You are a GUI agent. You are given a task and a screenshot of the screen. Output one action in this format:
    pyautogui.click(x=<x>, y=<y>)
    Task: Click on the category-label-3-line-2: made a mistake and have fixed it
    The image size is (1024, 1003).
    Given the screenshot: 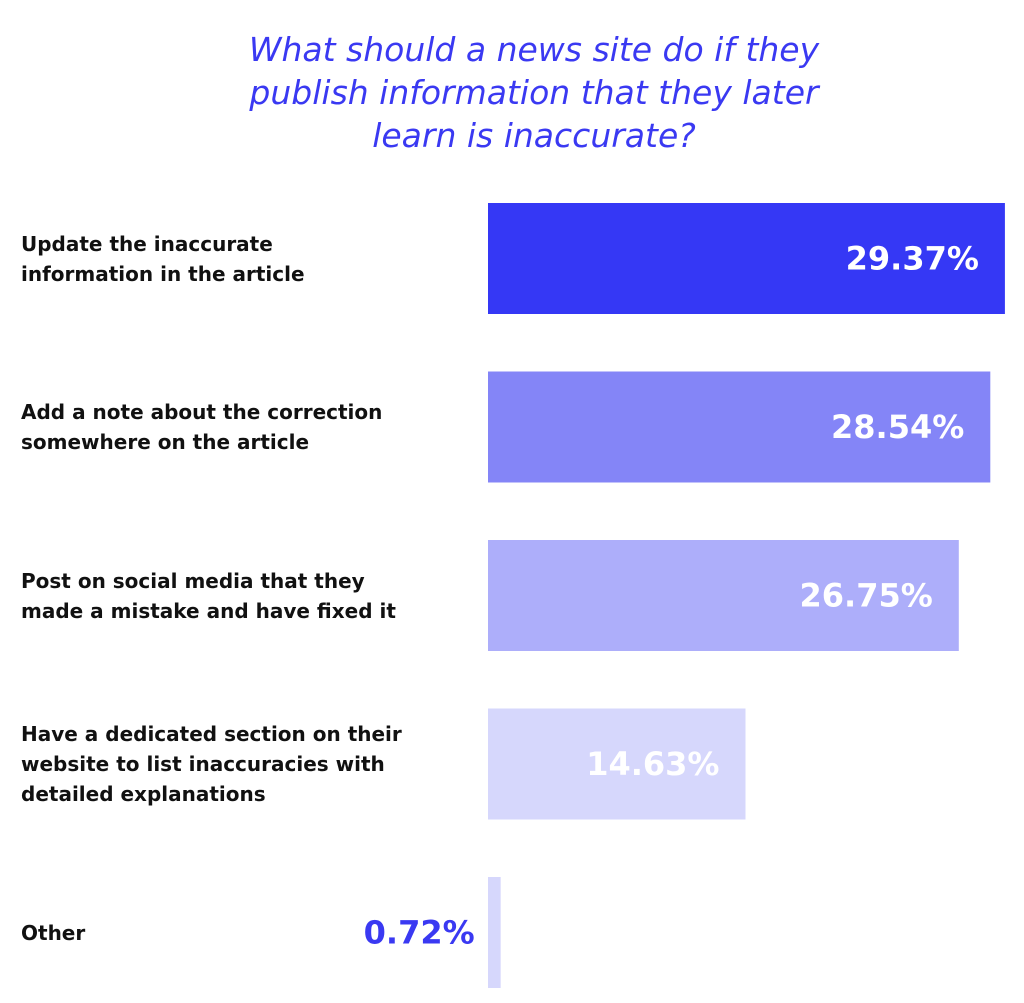 What is the action you would take?
    pyautogui.click(x=208, y=610)
    